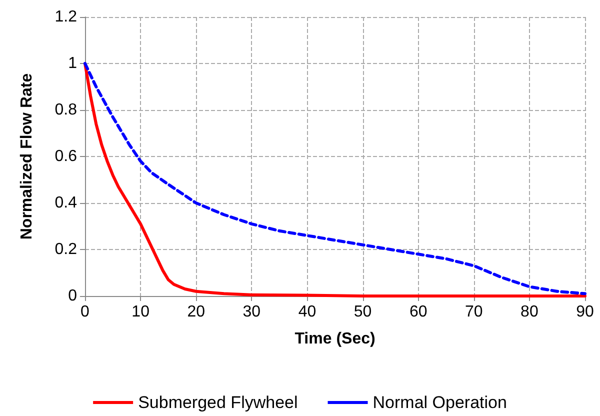 The height and width of the screenshot is (416, 600). I want to click on x-tick-label: 30, so click(251, 312).